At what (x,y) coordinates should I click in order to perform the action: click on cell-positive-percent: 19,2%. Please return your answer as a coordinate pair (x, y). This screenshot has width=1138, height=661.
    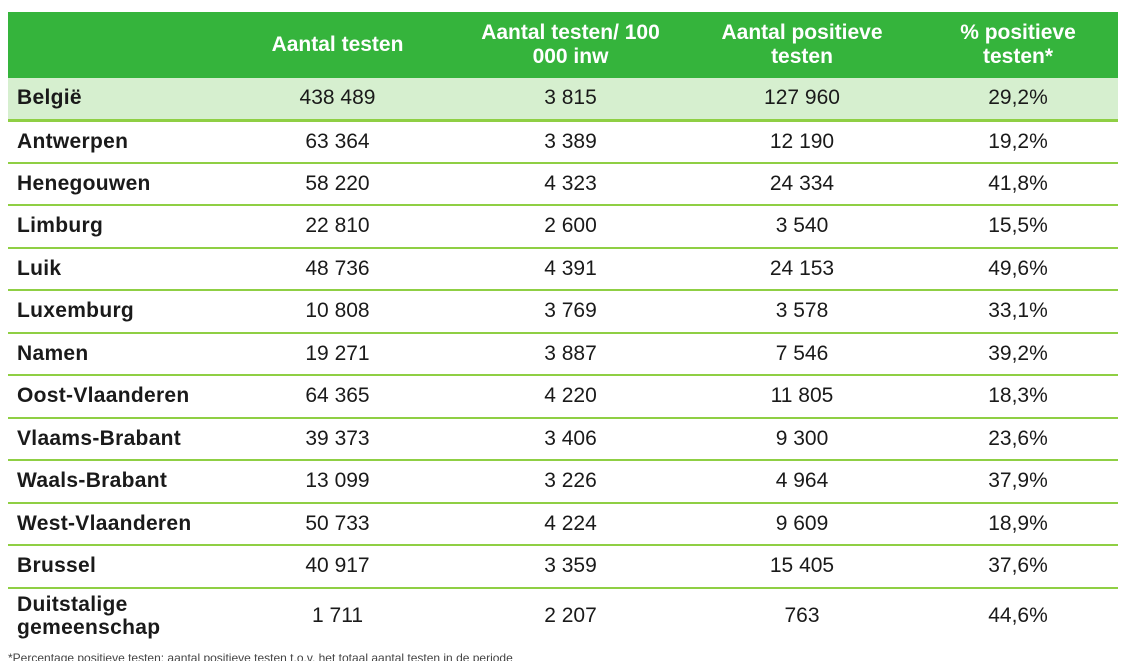
    Looking at the image, I should click on (1018, 142).